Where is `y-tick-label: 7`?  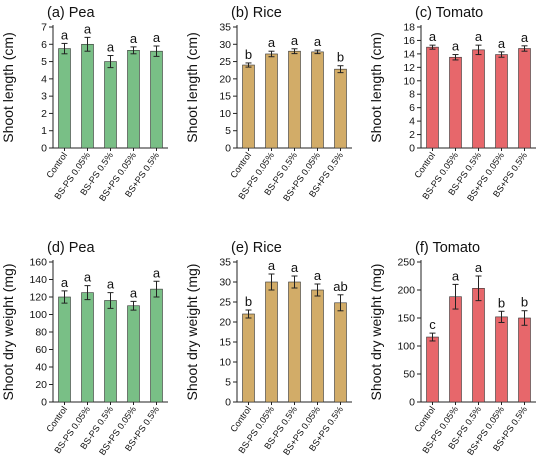 y-tick-label: 7 is located at coordinates (44, 28).